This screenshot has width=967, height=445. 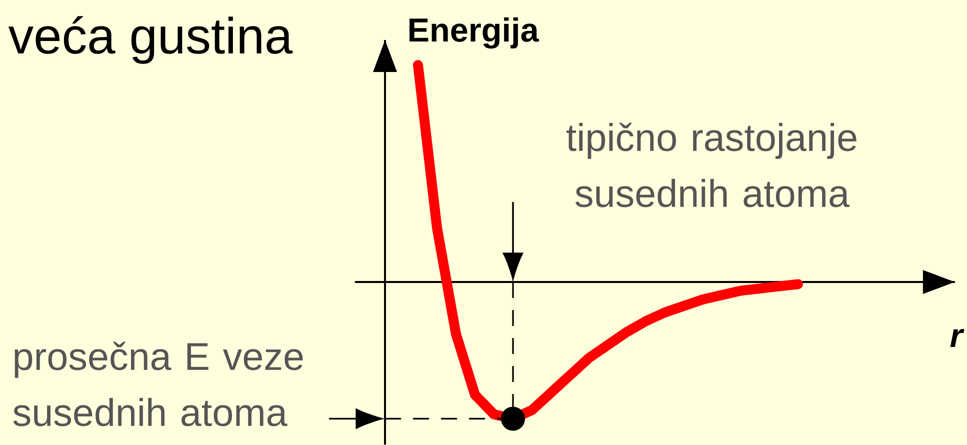 What do you see at coordinates (150, 40) in the screenshot?
I see `text: veća gustina` at bounding box center [150, 40].